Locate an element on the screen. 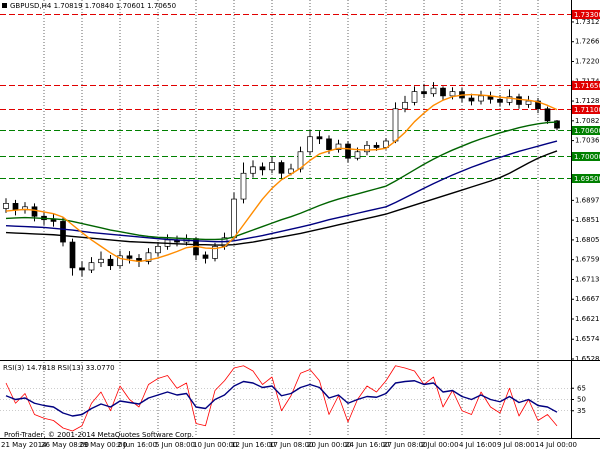 The height and width of the screenshot is (450, 600). y-tick-label: 1.70360 is located at coordinates (587, 141).